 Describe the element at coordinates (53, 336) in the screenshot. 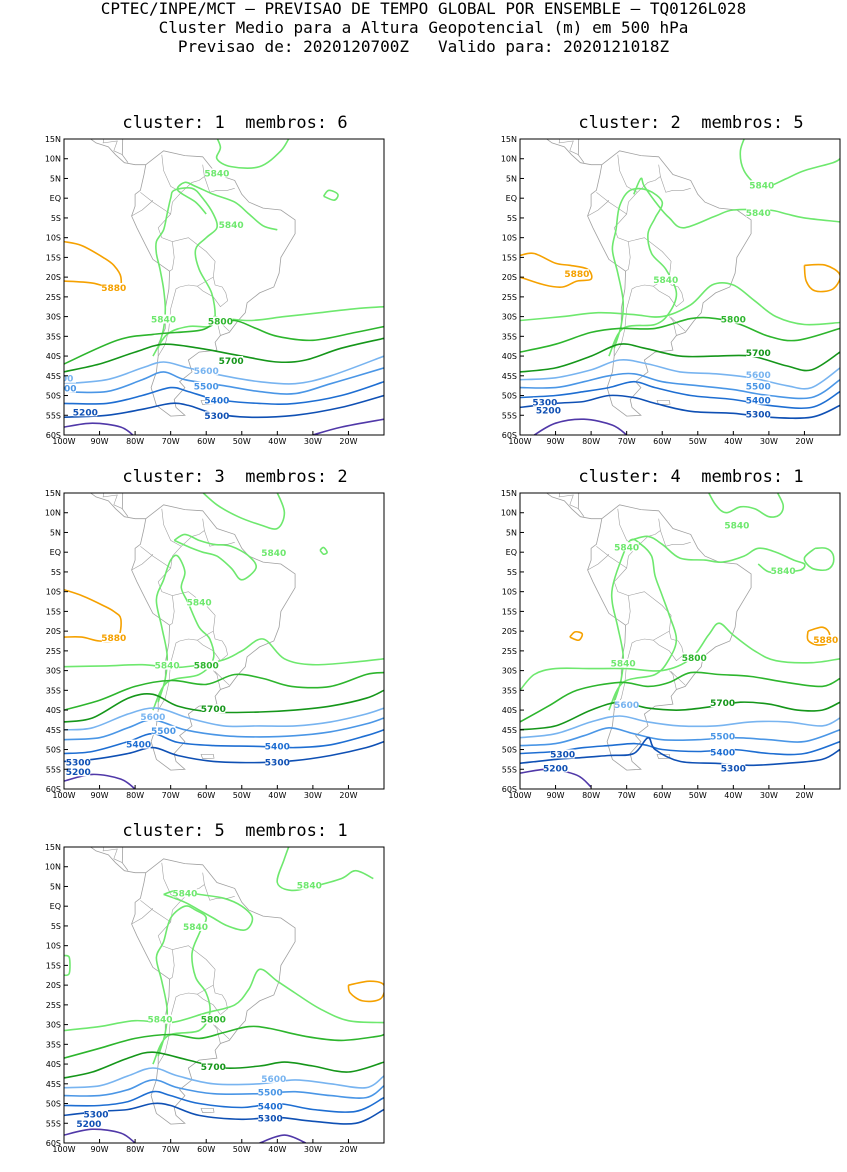

I see `lat-tick-label: 35S` at that location.